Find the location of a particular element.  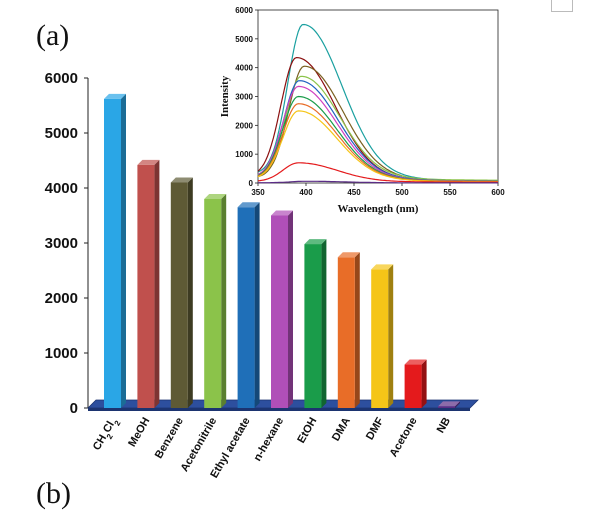

x-tick-label: CH2Cl2 is located at coordinates (107, 434).